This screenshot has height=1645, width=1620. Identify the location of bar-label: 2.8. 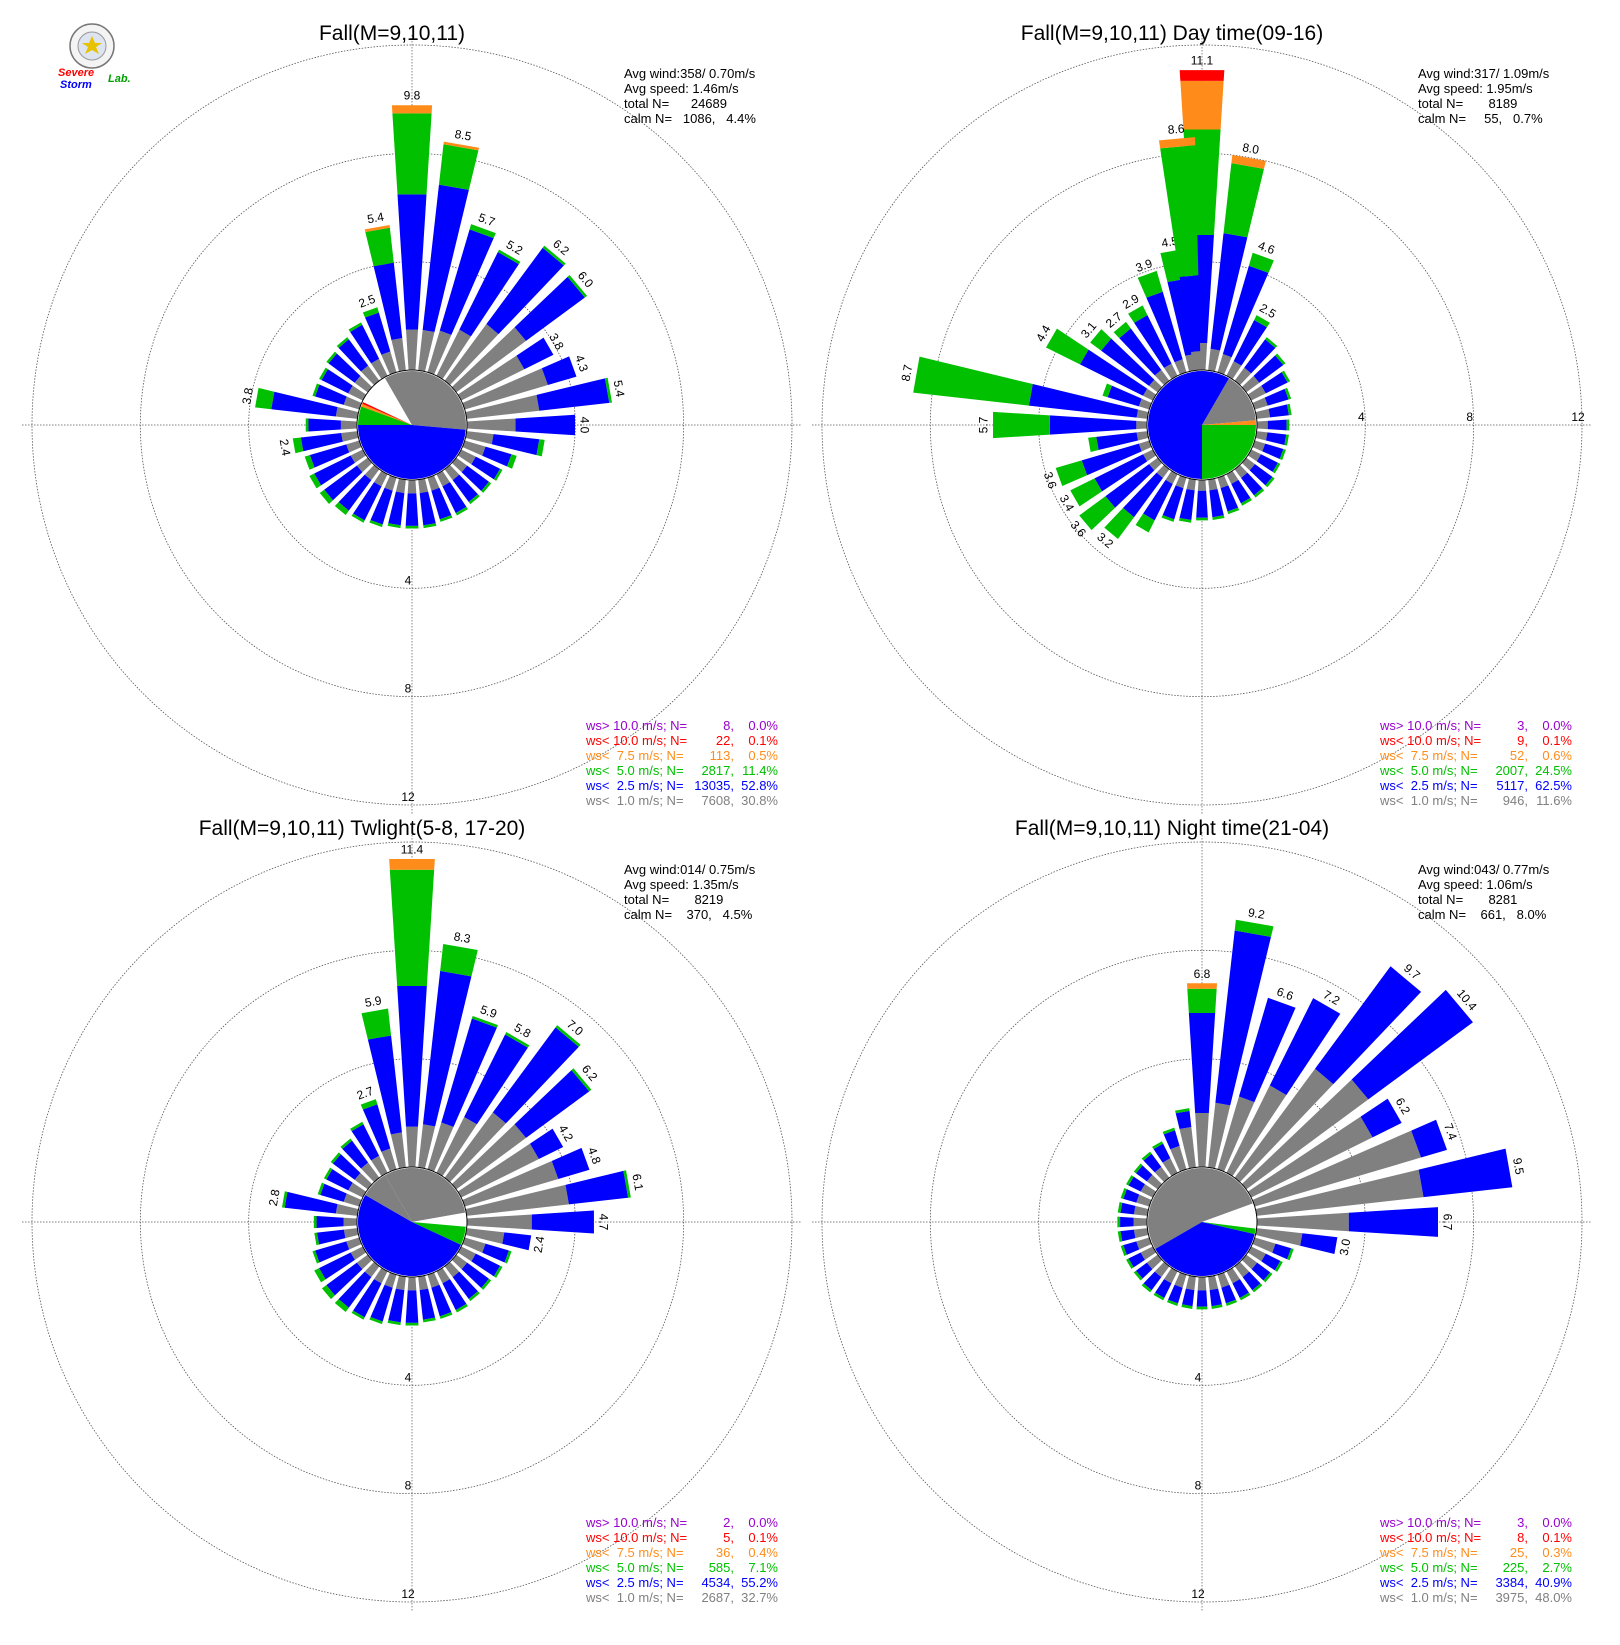
(274, 1197).